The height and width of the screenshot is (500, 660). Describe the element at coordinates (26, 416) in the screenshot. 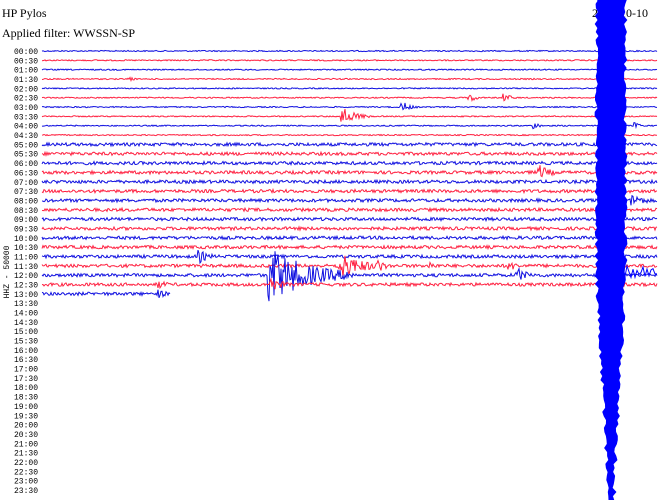

I see `time-label: 19:30` at that location.